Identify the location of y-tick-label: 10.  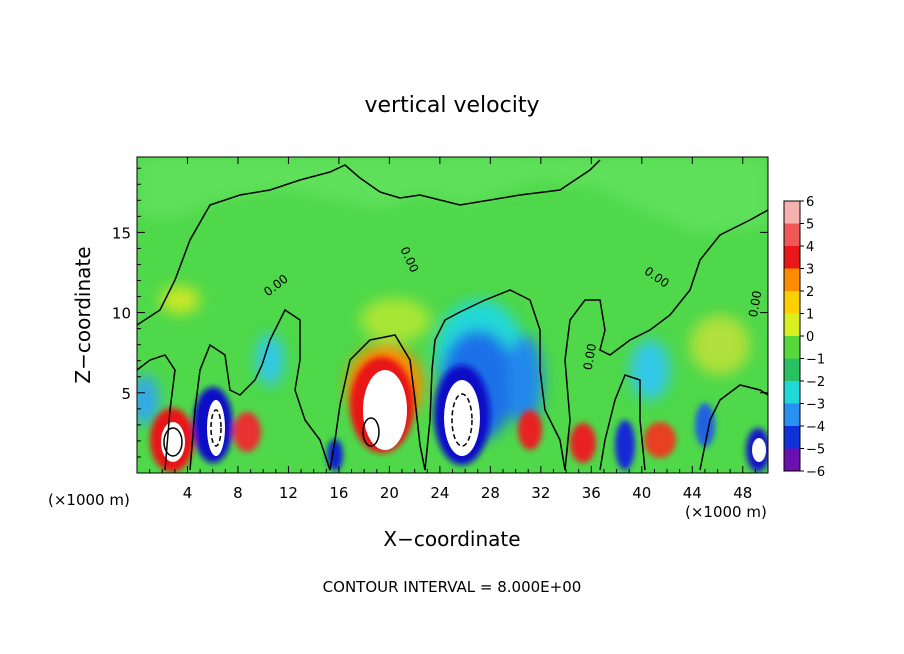
(121, 314).